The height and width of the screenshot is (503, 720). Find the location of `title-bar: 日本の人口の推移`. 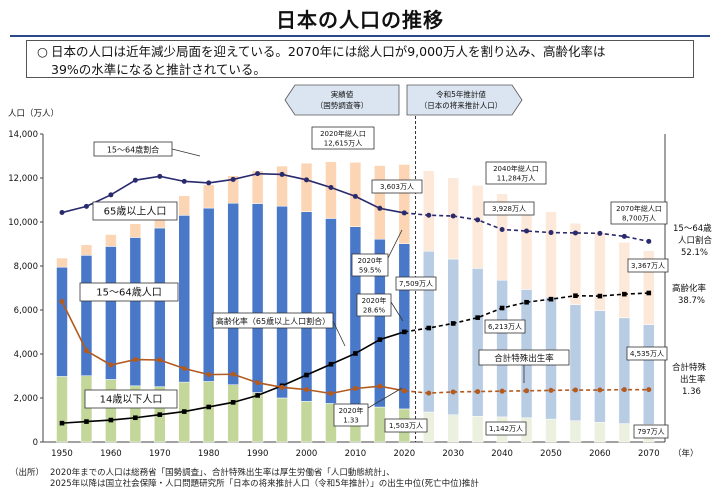

title-bar: 日本の人口の推移 is located at coordinates (360, 18).